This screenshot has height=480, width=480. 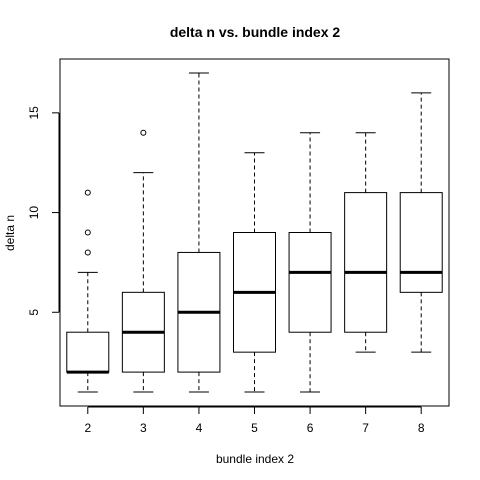 What do you see at coordinates (199, 428) in the screenshot?
I see `x-tick-label: 4` at bounding box center [199, 428].